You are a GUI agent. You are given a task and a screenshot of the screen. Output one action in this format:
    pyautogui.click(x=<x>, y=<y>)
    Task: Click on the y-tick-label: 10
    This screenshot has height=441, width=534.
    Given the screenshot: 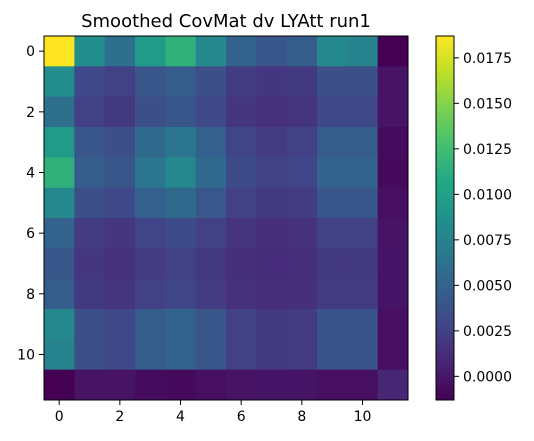 What is the action you would take?
    pyautogui.click(x=26, y=356)
    